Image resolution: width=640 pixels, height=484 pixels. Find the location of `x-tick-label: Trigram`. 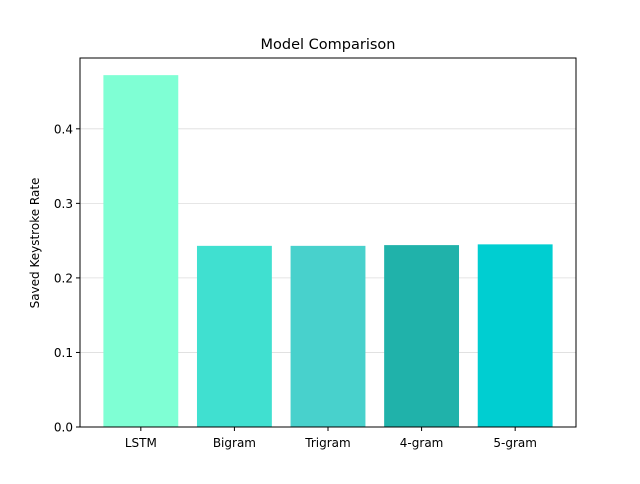

x-tick-label: Trigram is located at coordinates (327, 443).